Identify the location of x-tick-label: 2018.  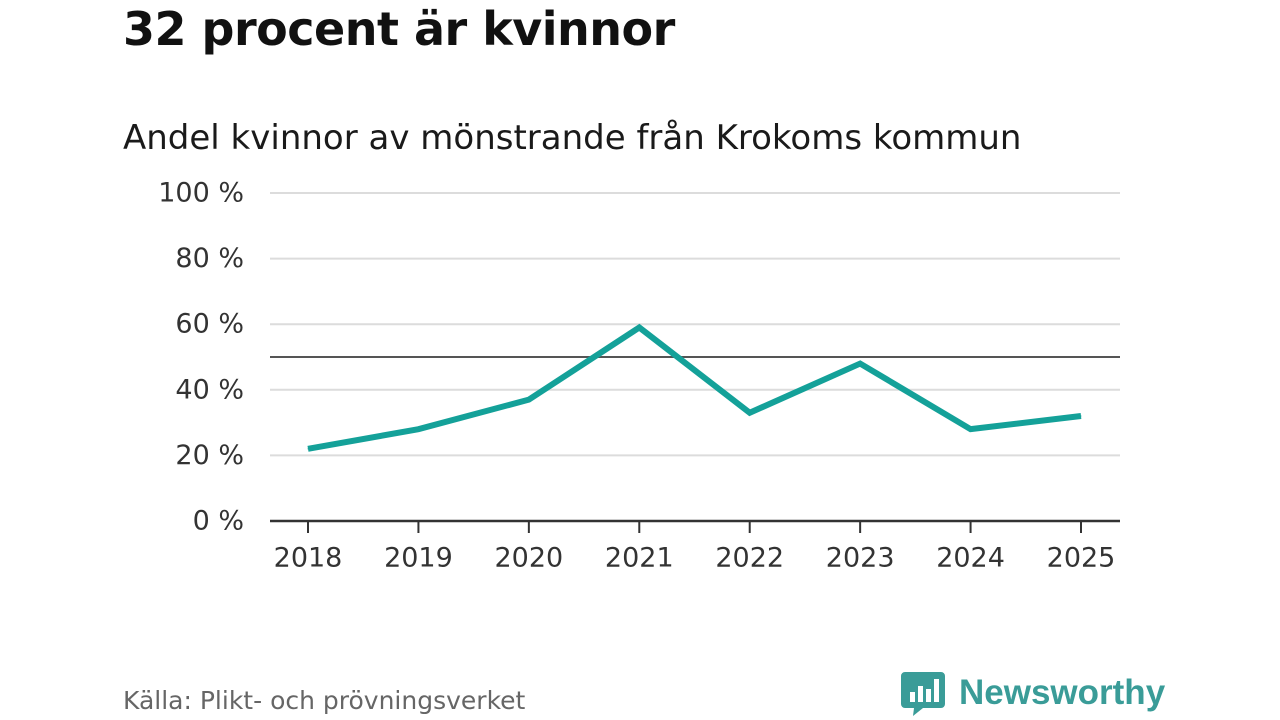
(308, 558).